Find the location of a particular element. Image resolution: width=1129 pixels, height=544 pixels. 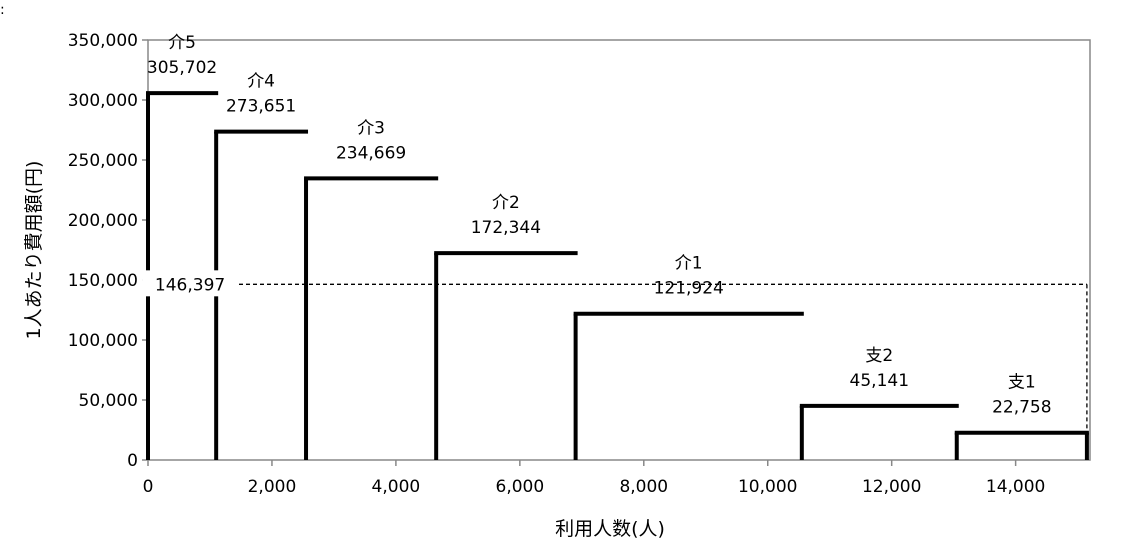

value-label: 121,924 is located at coordinates (689, 289).